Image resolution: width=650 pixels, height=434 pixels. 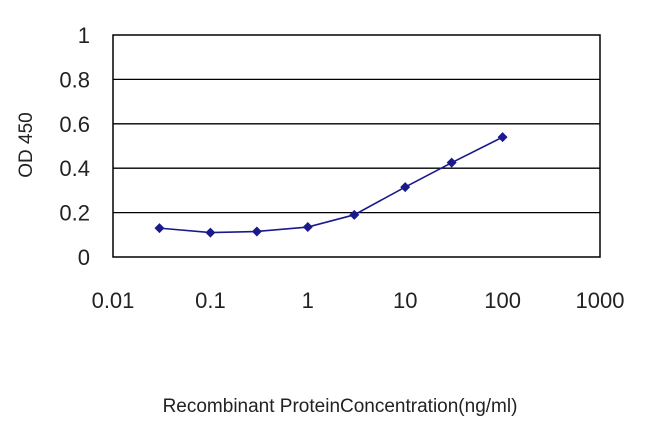 What do you see at coordinates (74, 168) in the screenshot?
I see `y-tick-label: 0.4` at bounding box center [74, 168].